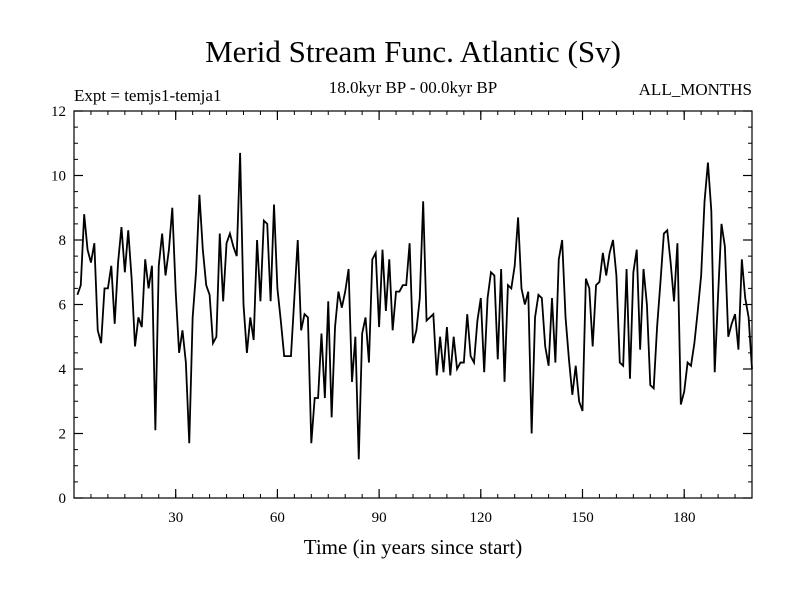 This screenshot has height=600, width=800. I want to click on y-tick-label: 8, so click(63, 241).